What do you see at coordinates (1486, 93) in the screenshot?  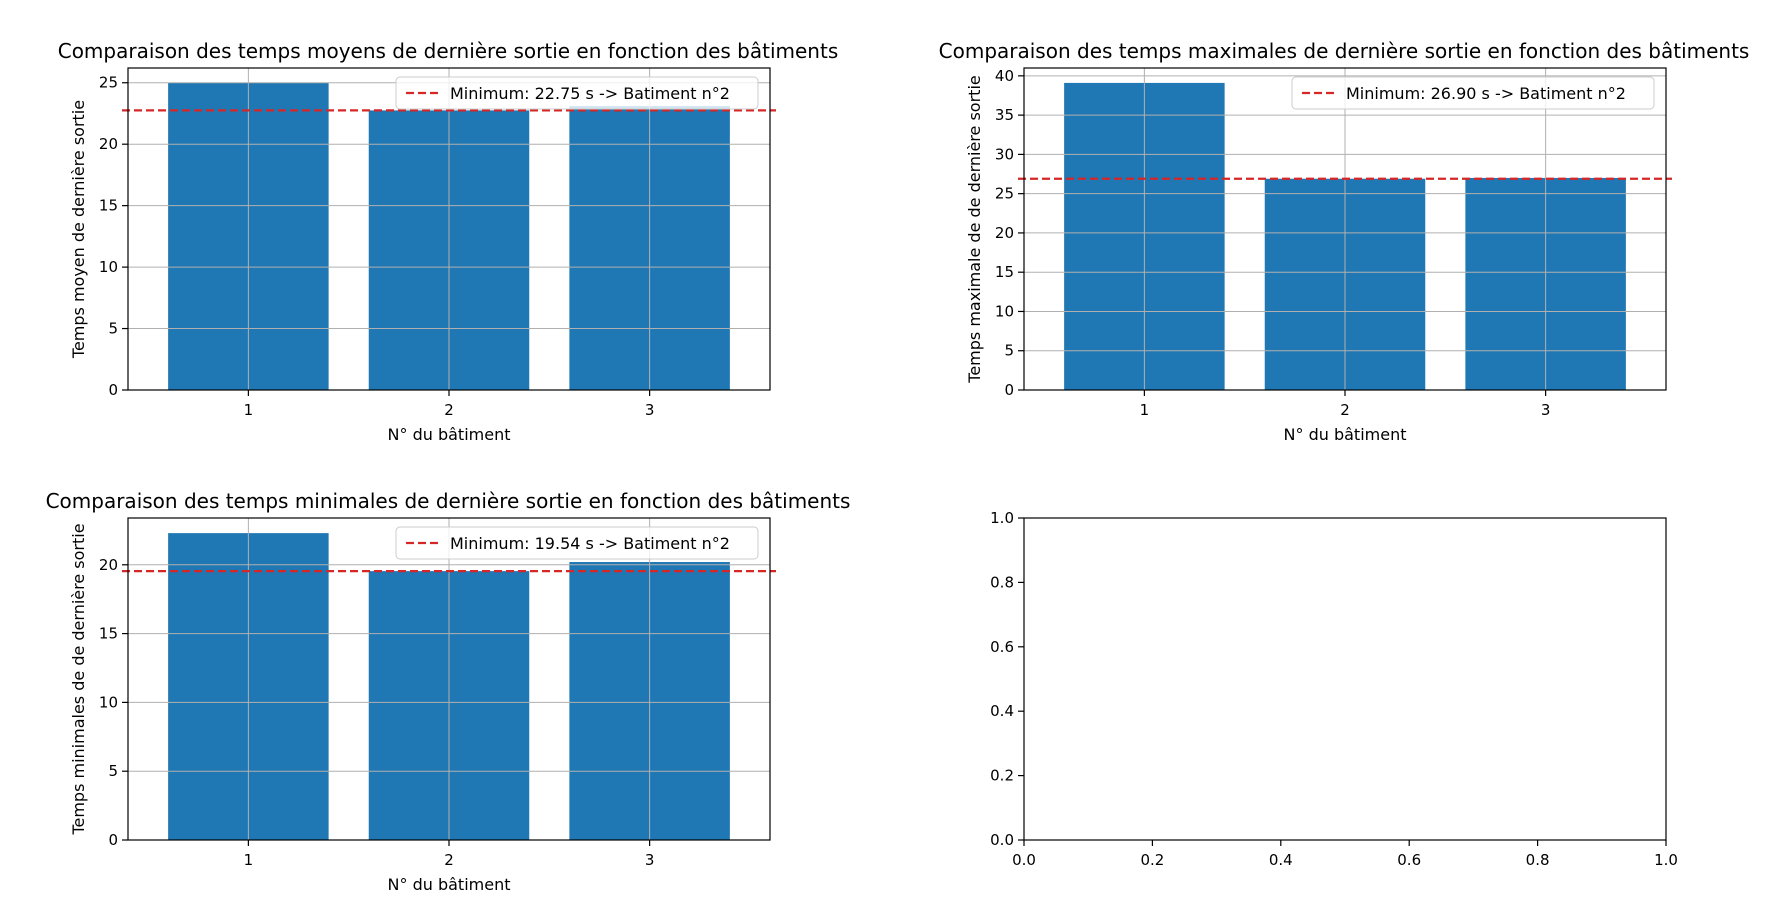 I see `legend-label: Minimum: 26.90 s -> Batiment n°2` at bounding box center [1486, 93].